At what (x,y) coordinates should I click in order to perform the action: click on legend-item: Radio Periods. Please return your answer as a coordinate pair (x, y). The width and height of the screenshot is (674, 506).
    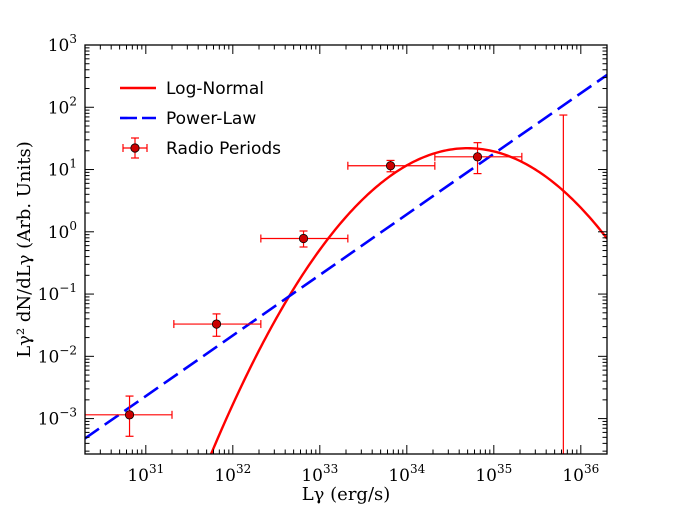
    Looking at the image, I should click on (201, 148).